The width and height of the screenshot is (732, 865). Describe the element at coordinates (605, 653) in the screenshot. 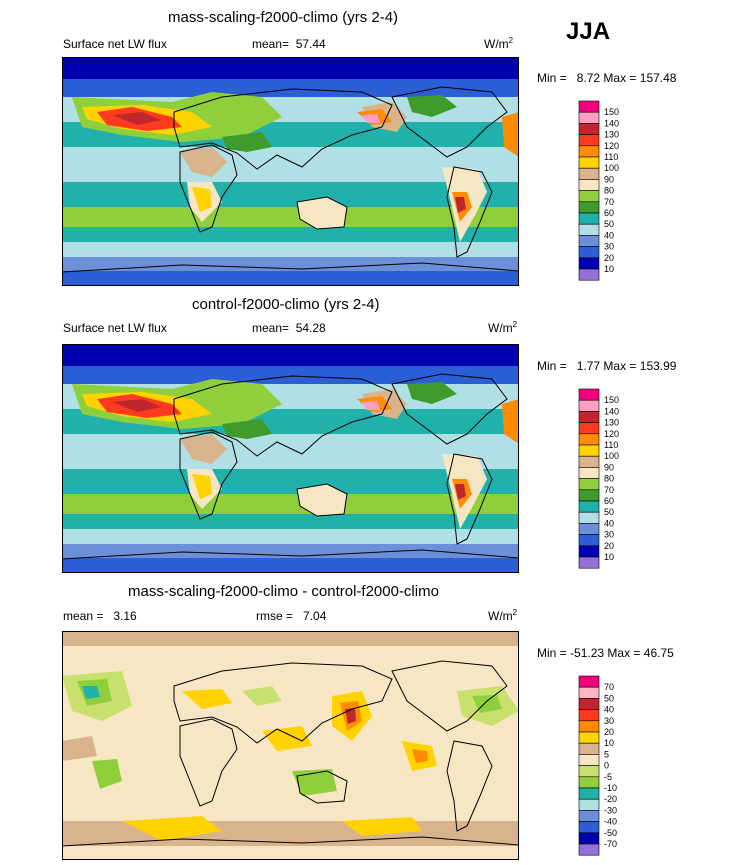

I see `panel3-minmax: Min = -51.23 Max = 46.75` at that location.